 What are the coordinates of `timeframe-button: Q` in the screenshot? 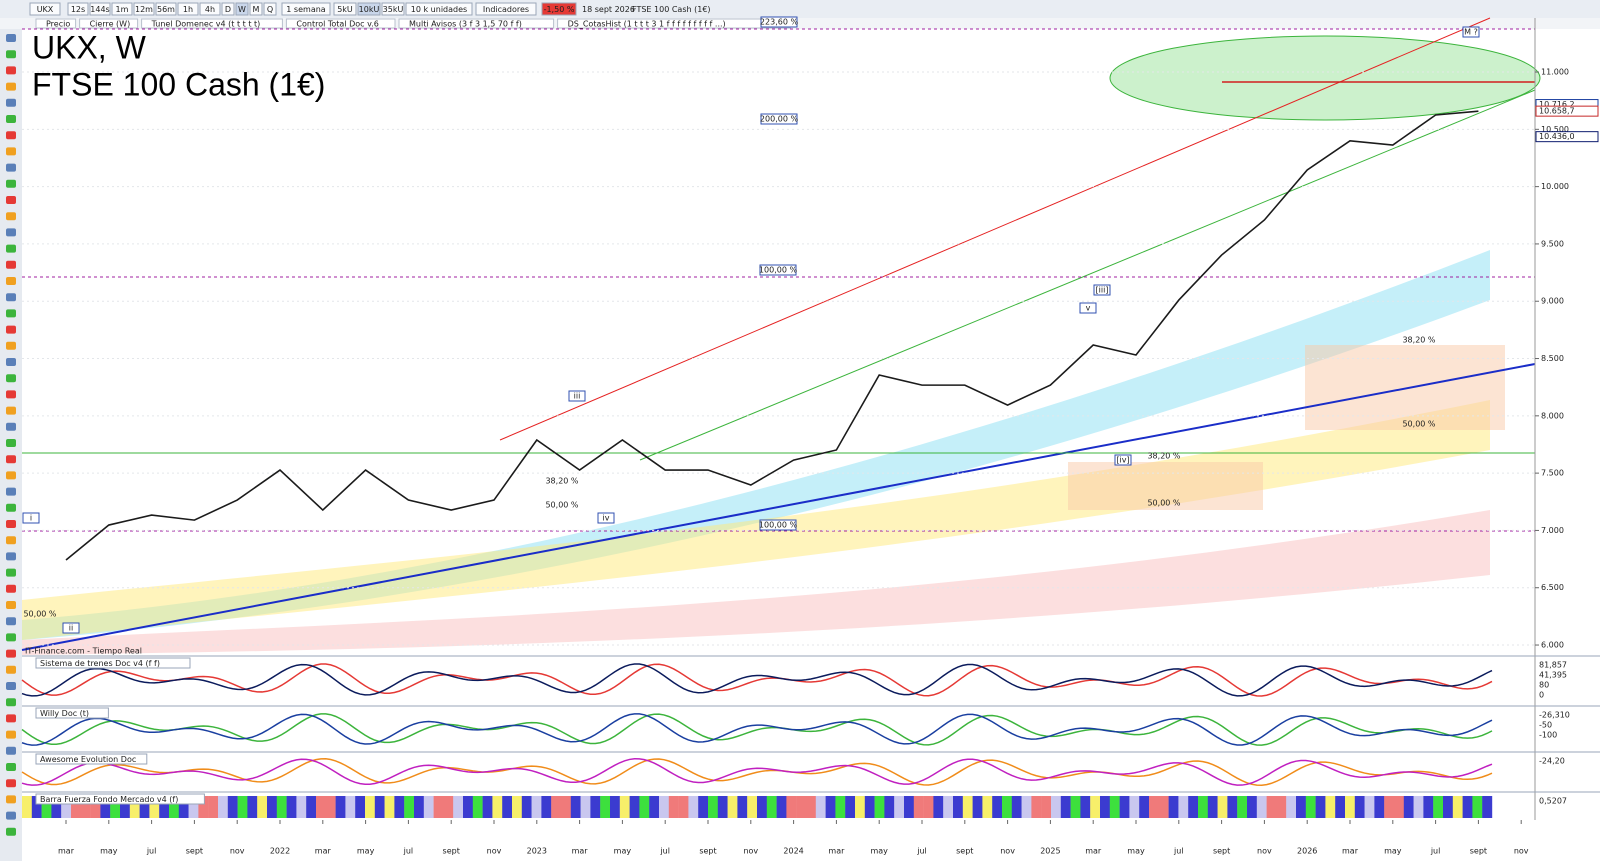 It's located at (270, 9).